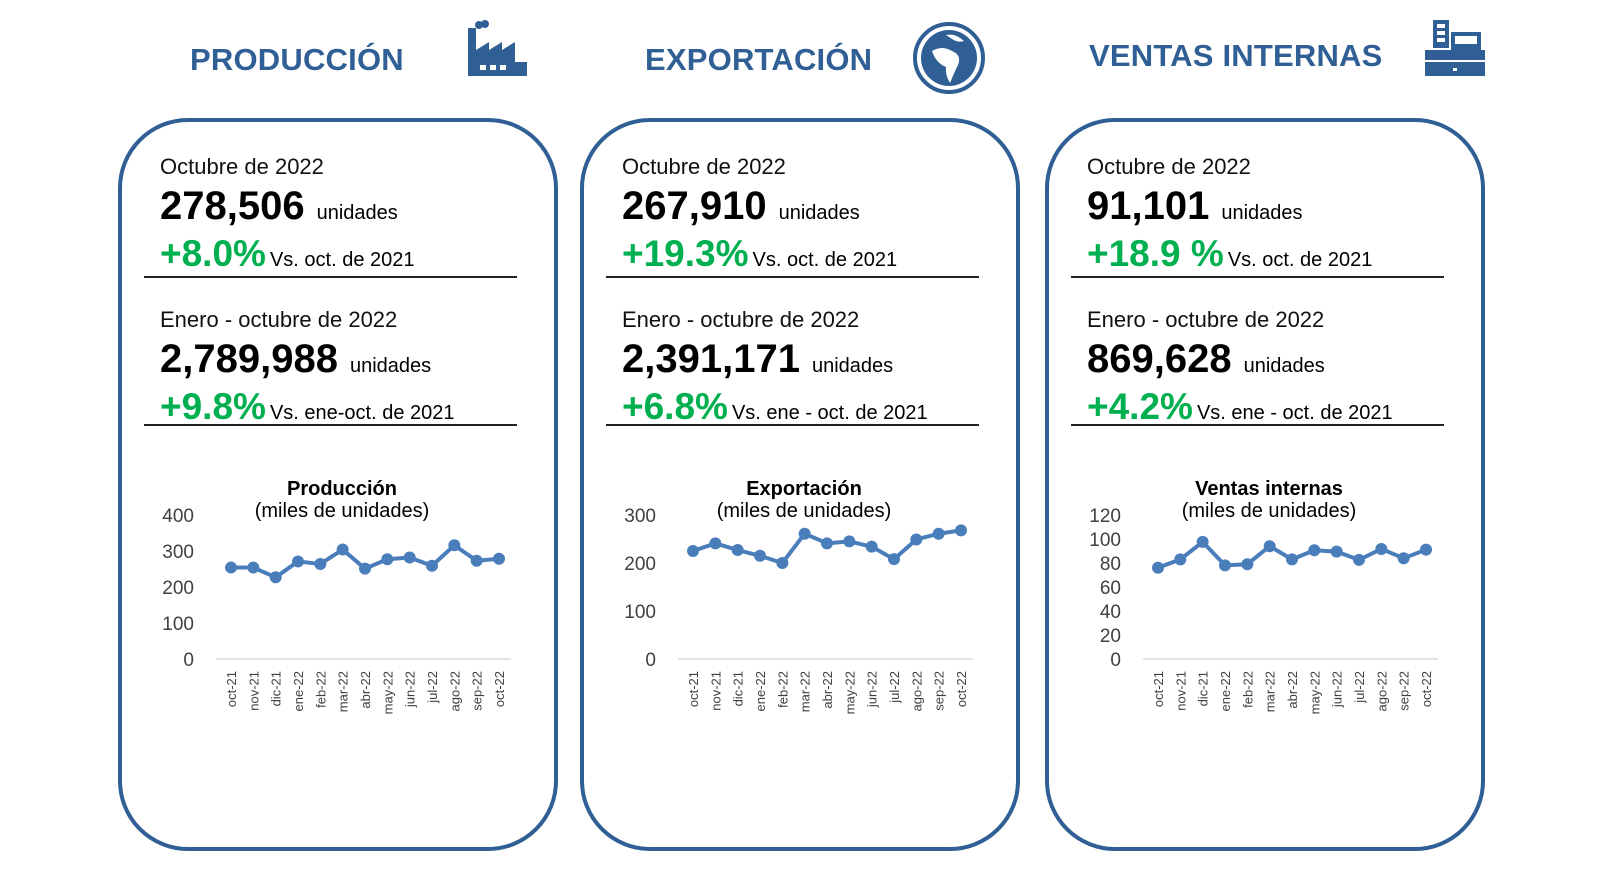 Image resolution: width=1620 pixels, height=894 pixels. Describe the element at coordinates (949, 58) in the screenshot. I see `globe-icon` at that location.